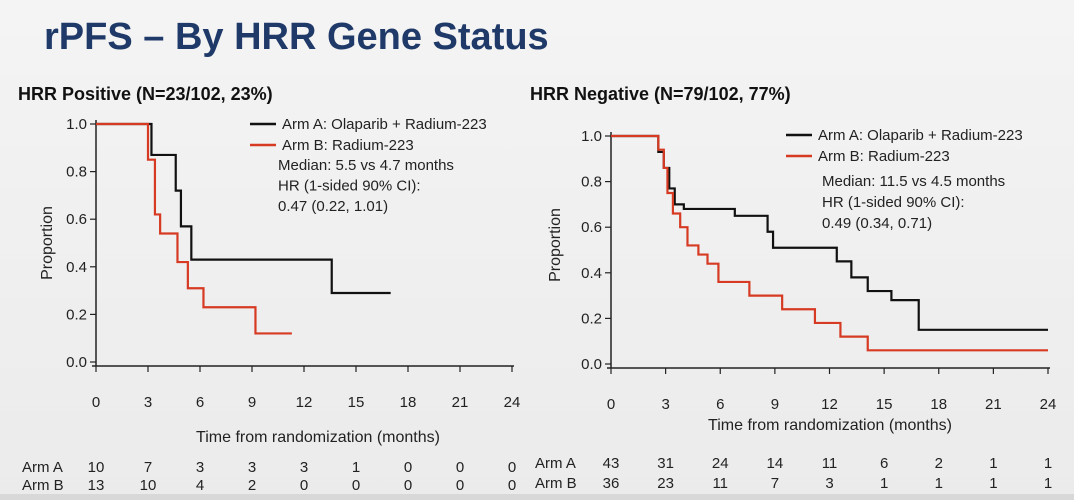 Image resolution: width=1074 pixels, height=500 pixels. I want to click on risk-value: 24, so click(720, 463).